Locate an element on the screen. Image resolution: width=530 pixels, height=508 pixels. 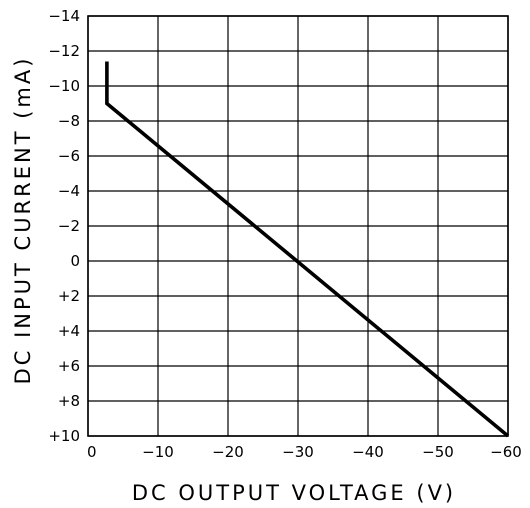
y-tick-label: +8 is located at coordinates (69, 401).